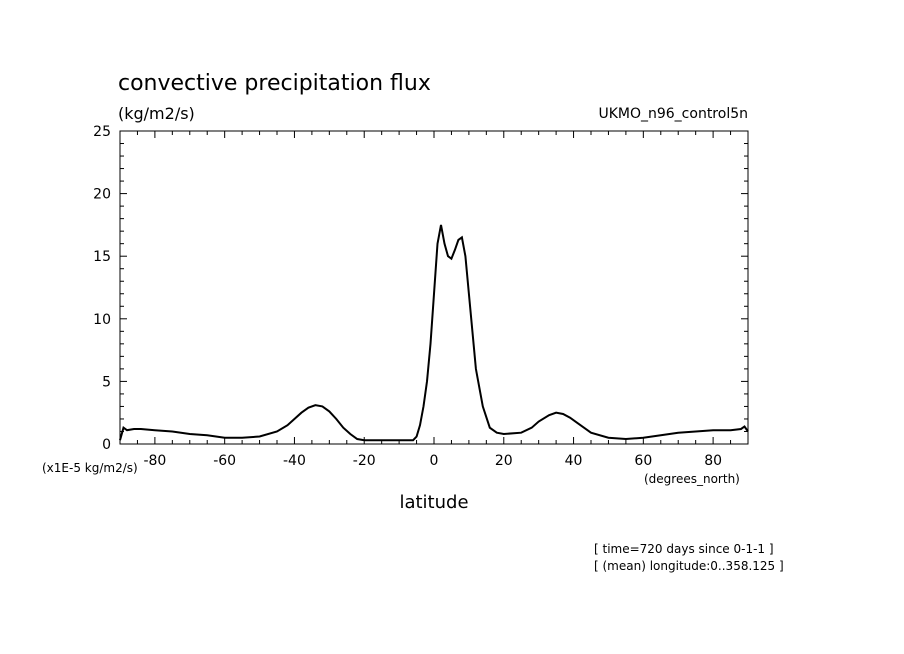 The width and height of the screenshot is (904, 654). Describe the element at coordinates (504, 461) in the screenshot. I see `x-tick-label: 20` at that location.